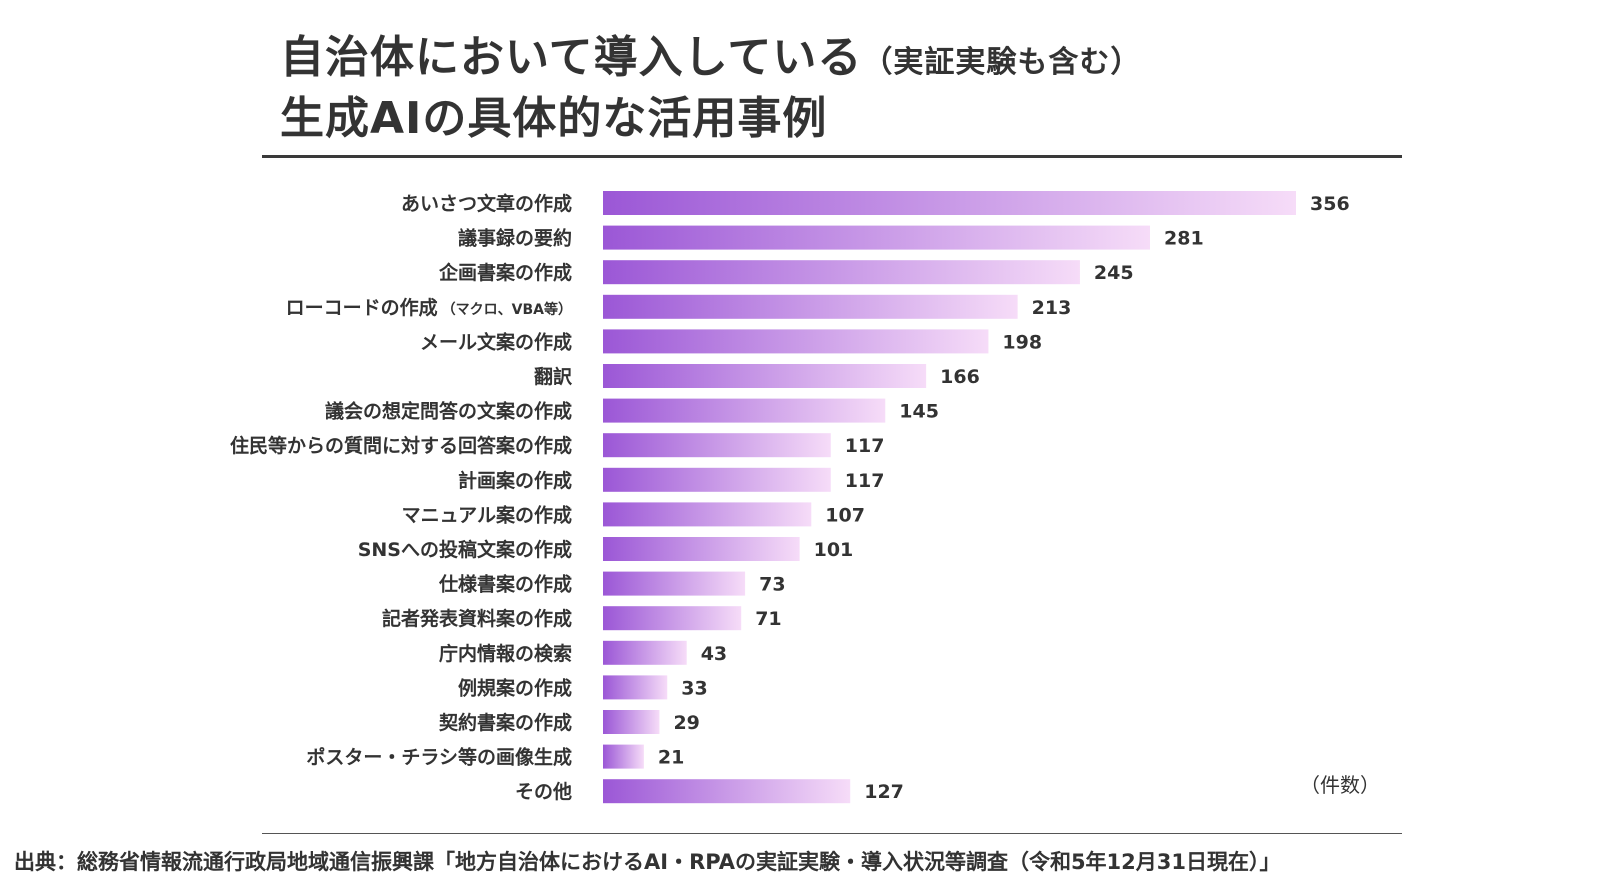 The image size is (1600, 876). I want to click on unit-label: （件数）, so click(1340, 785).